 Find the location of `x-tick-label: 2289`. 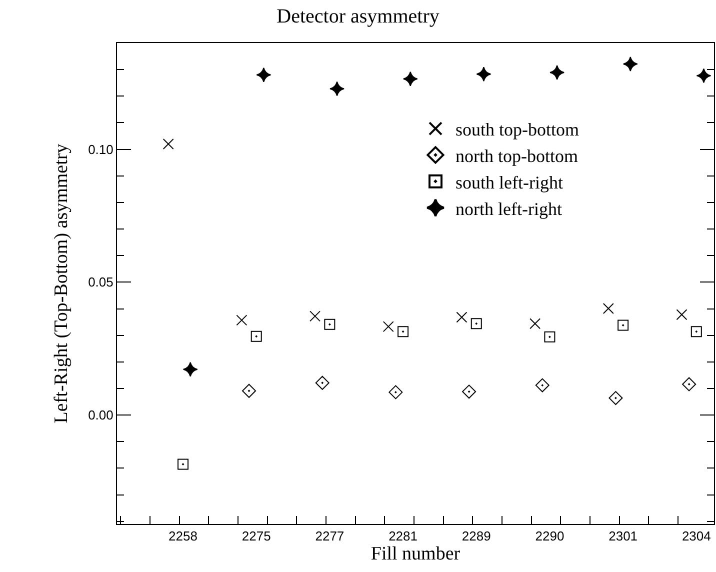

x-tick-label: 2289 is located at coordinates (476, 536).